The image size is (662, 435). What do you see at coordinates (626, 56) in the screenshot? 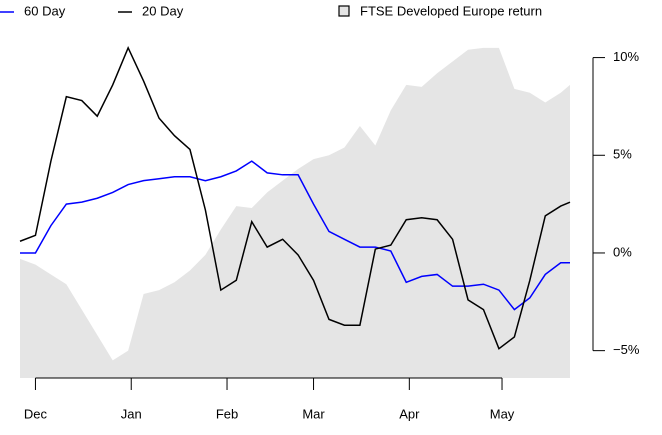
I see `y-tick-label: 10%` at bounding box center [626, 56].